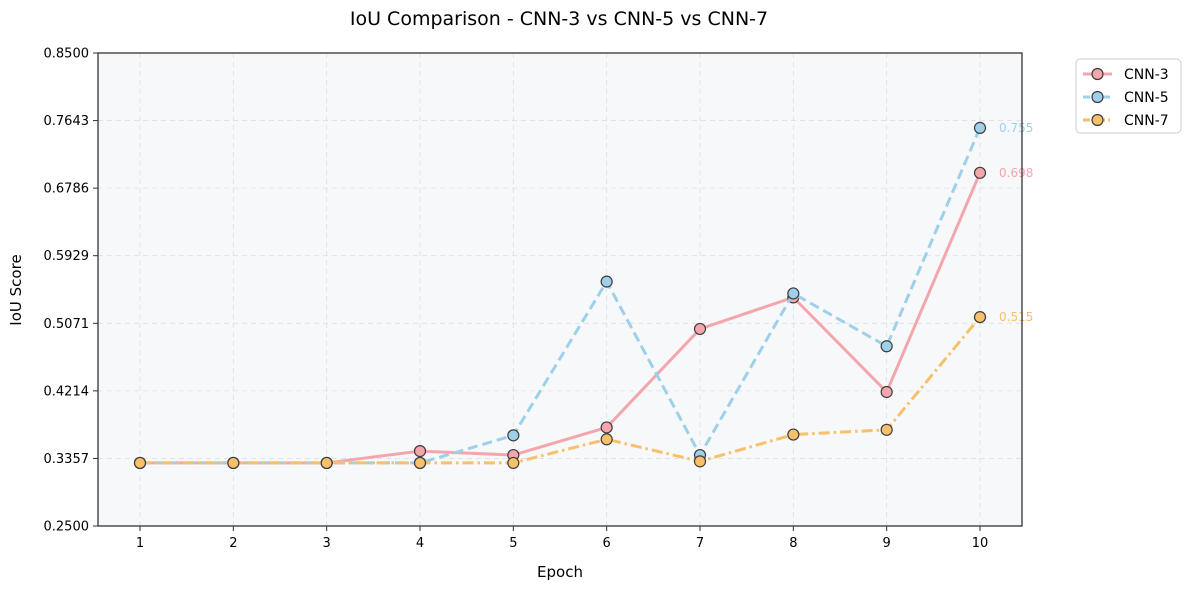 Image resolution: width=1189 pixels, height=590 pixels. Describe the element at coordinates (67, 256) in the screenshot. I see `y-tick-label: 0.5929` at that location.